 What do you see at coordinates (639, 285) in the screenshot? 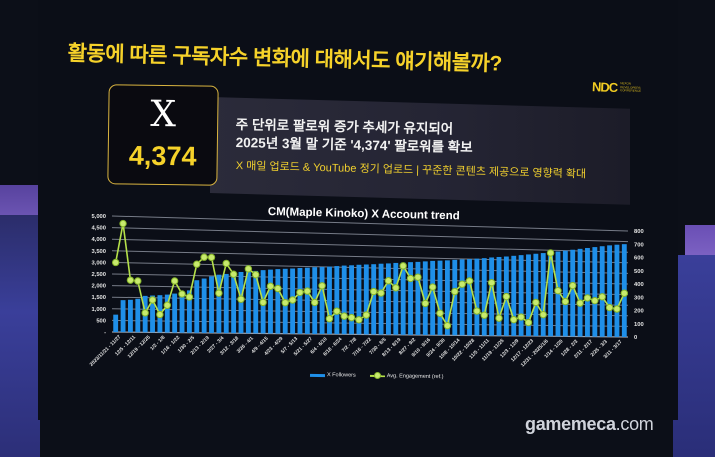
I see `svg-text: 400` at bounding box center [639, 285].